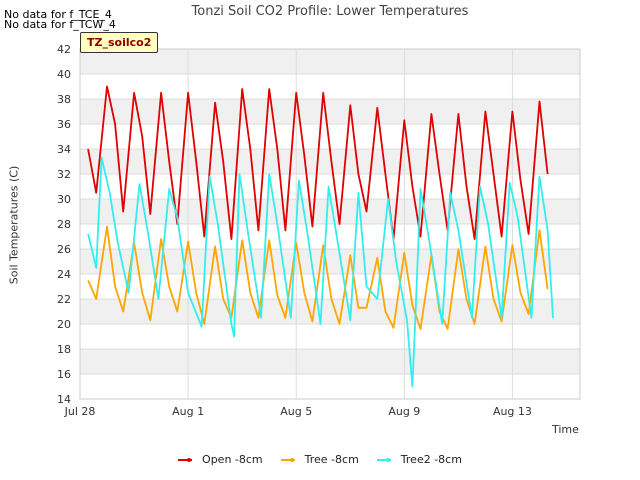 The image size is (640, 480). What do you see at coordinates (119, 42) in the screenshot?
I see `site-tag: TZ_soilco2` at bounding box center [119, 42].